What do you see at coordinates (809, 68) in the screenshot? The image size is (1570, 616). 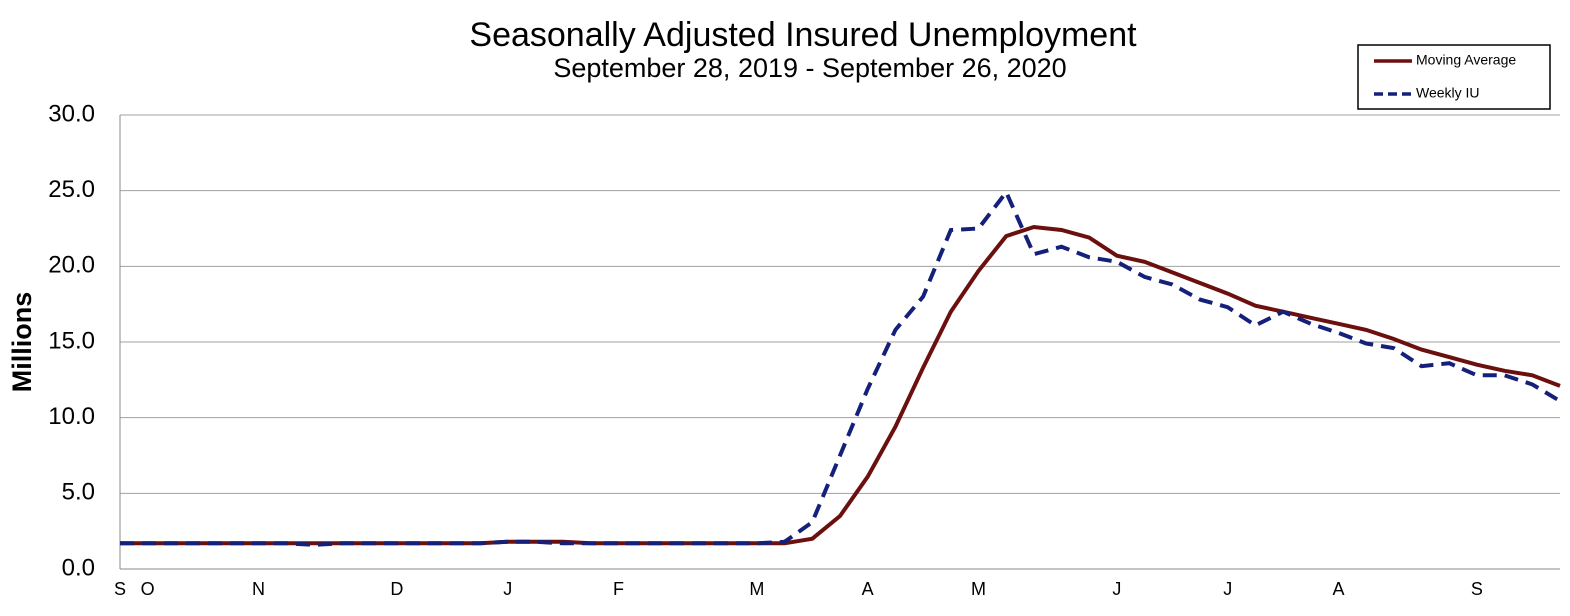 I see `chart-subtitle: September 28, 2019 - September 26, 2020` at bounding box center [809, 68].